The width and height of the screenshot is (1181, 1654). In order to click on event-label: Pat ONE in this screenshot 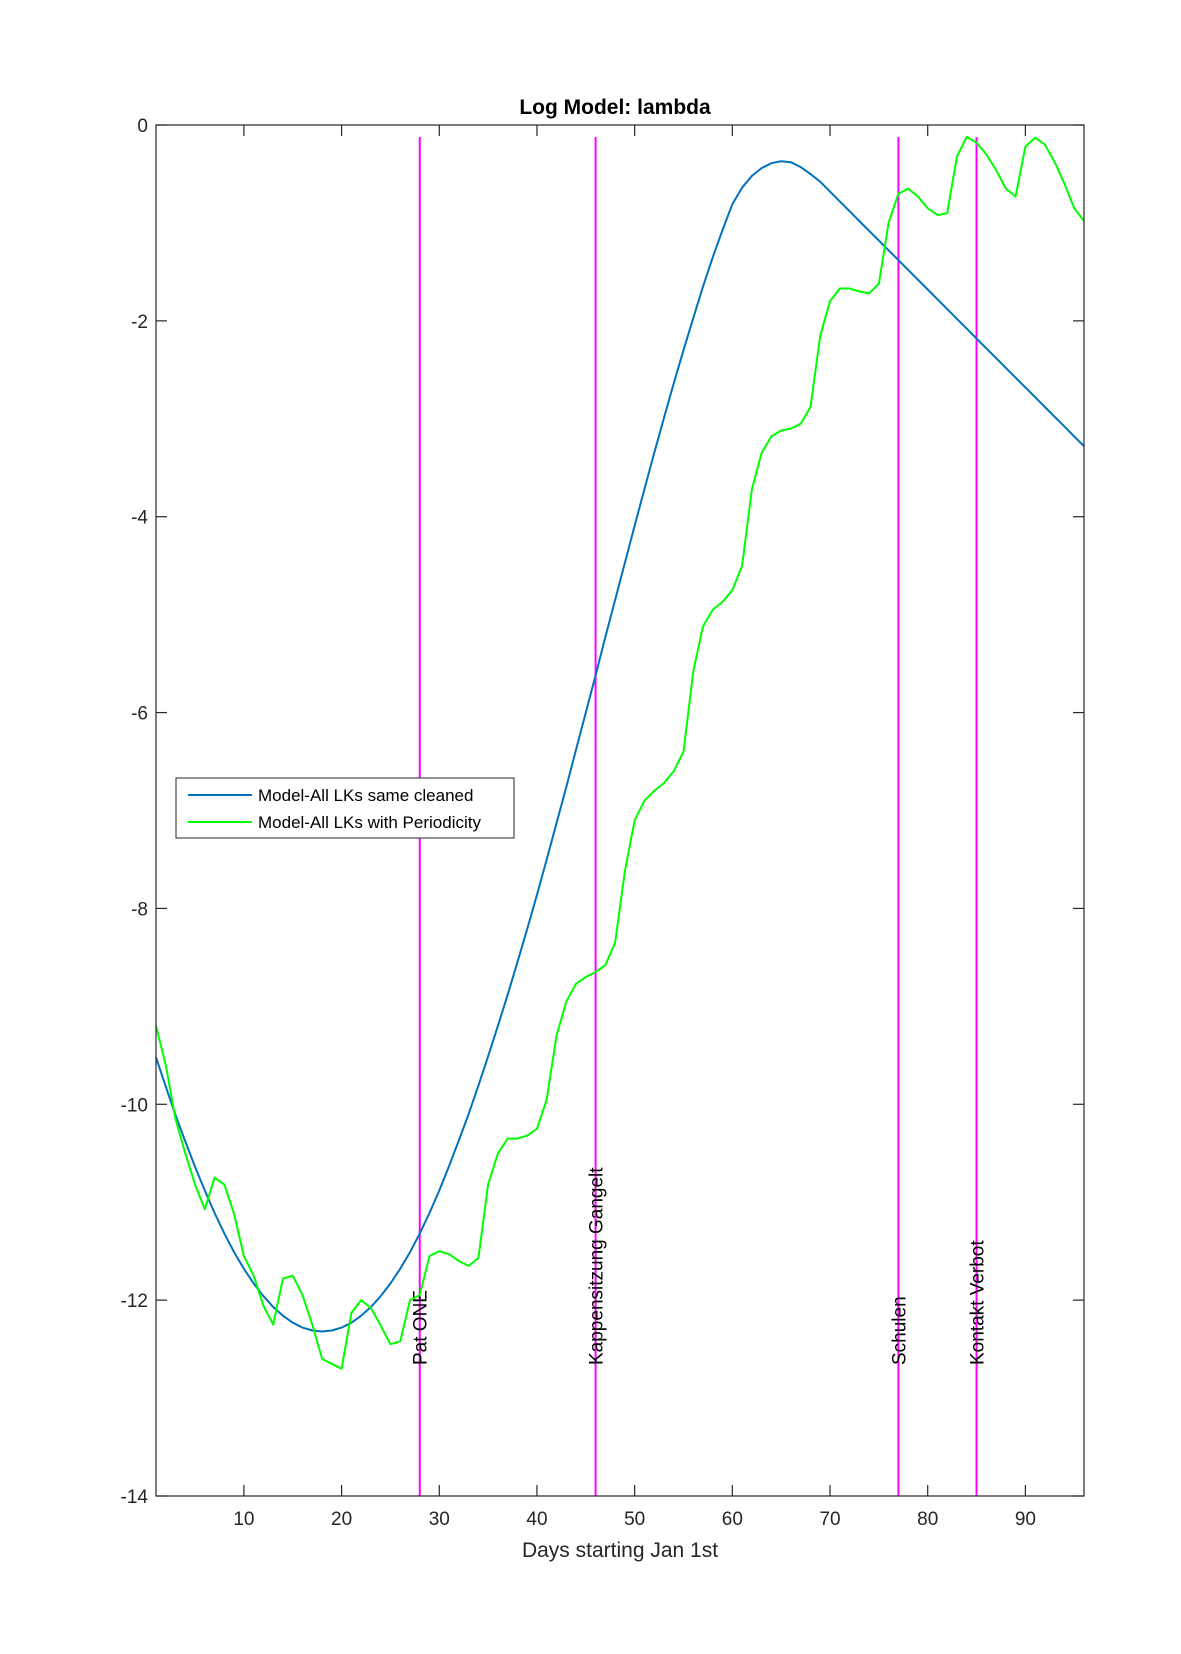, I will do `click(421, 1327)`.